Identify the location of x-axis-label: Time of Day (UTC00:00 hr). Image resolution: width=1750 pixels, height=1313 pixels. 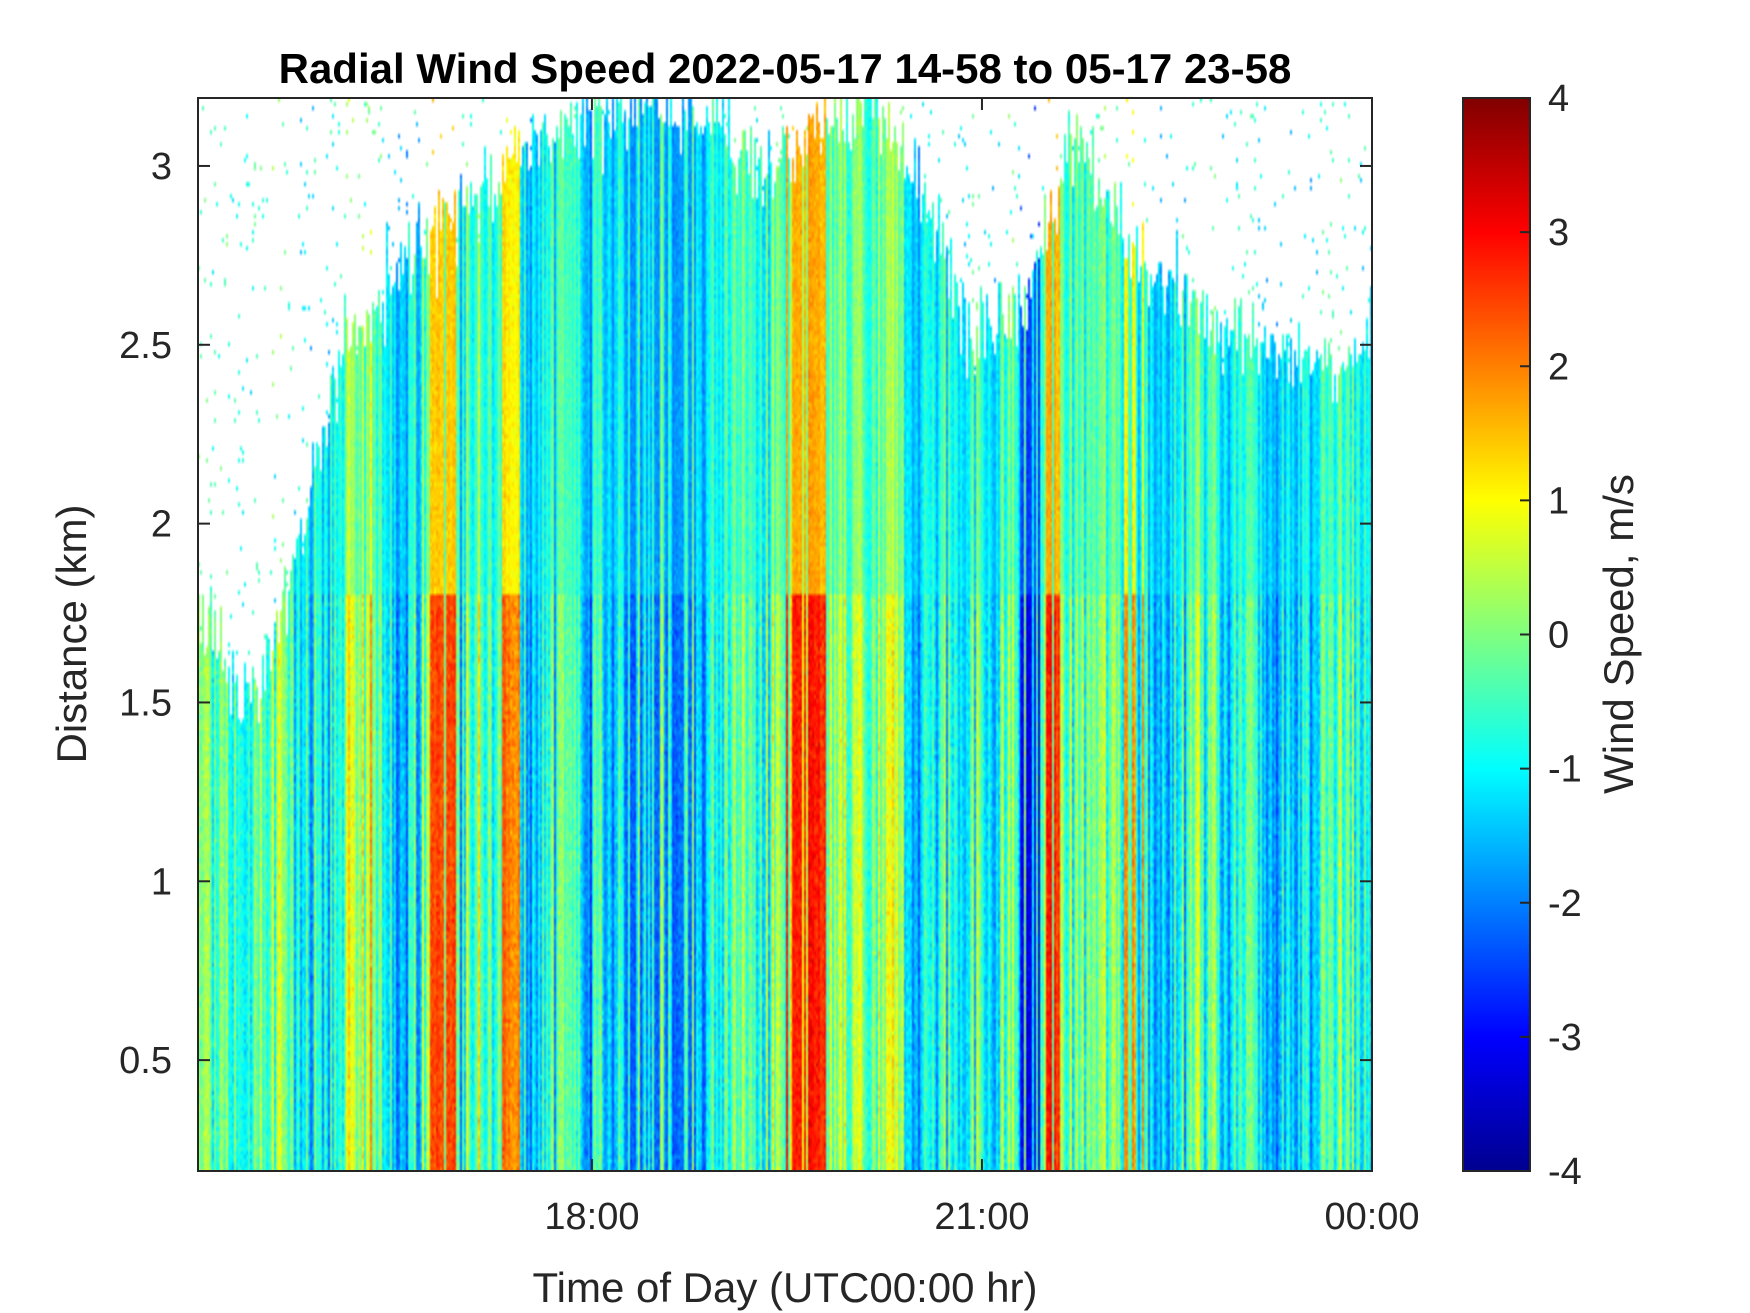
(785, 1287).